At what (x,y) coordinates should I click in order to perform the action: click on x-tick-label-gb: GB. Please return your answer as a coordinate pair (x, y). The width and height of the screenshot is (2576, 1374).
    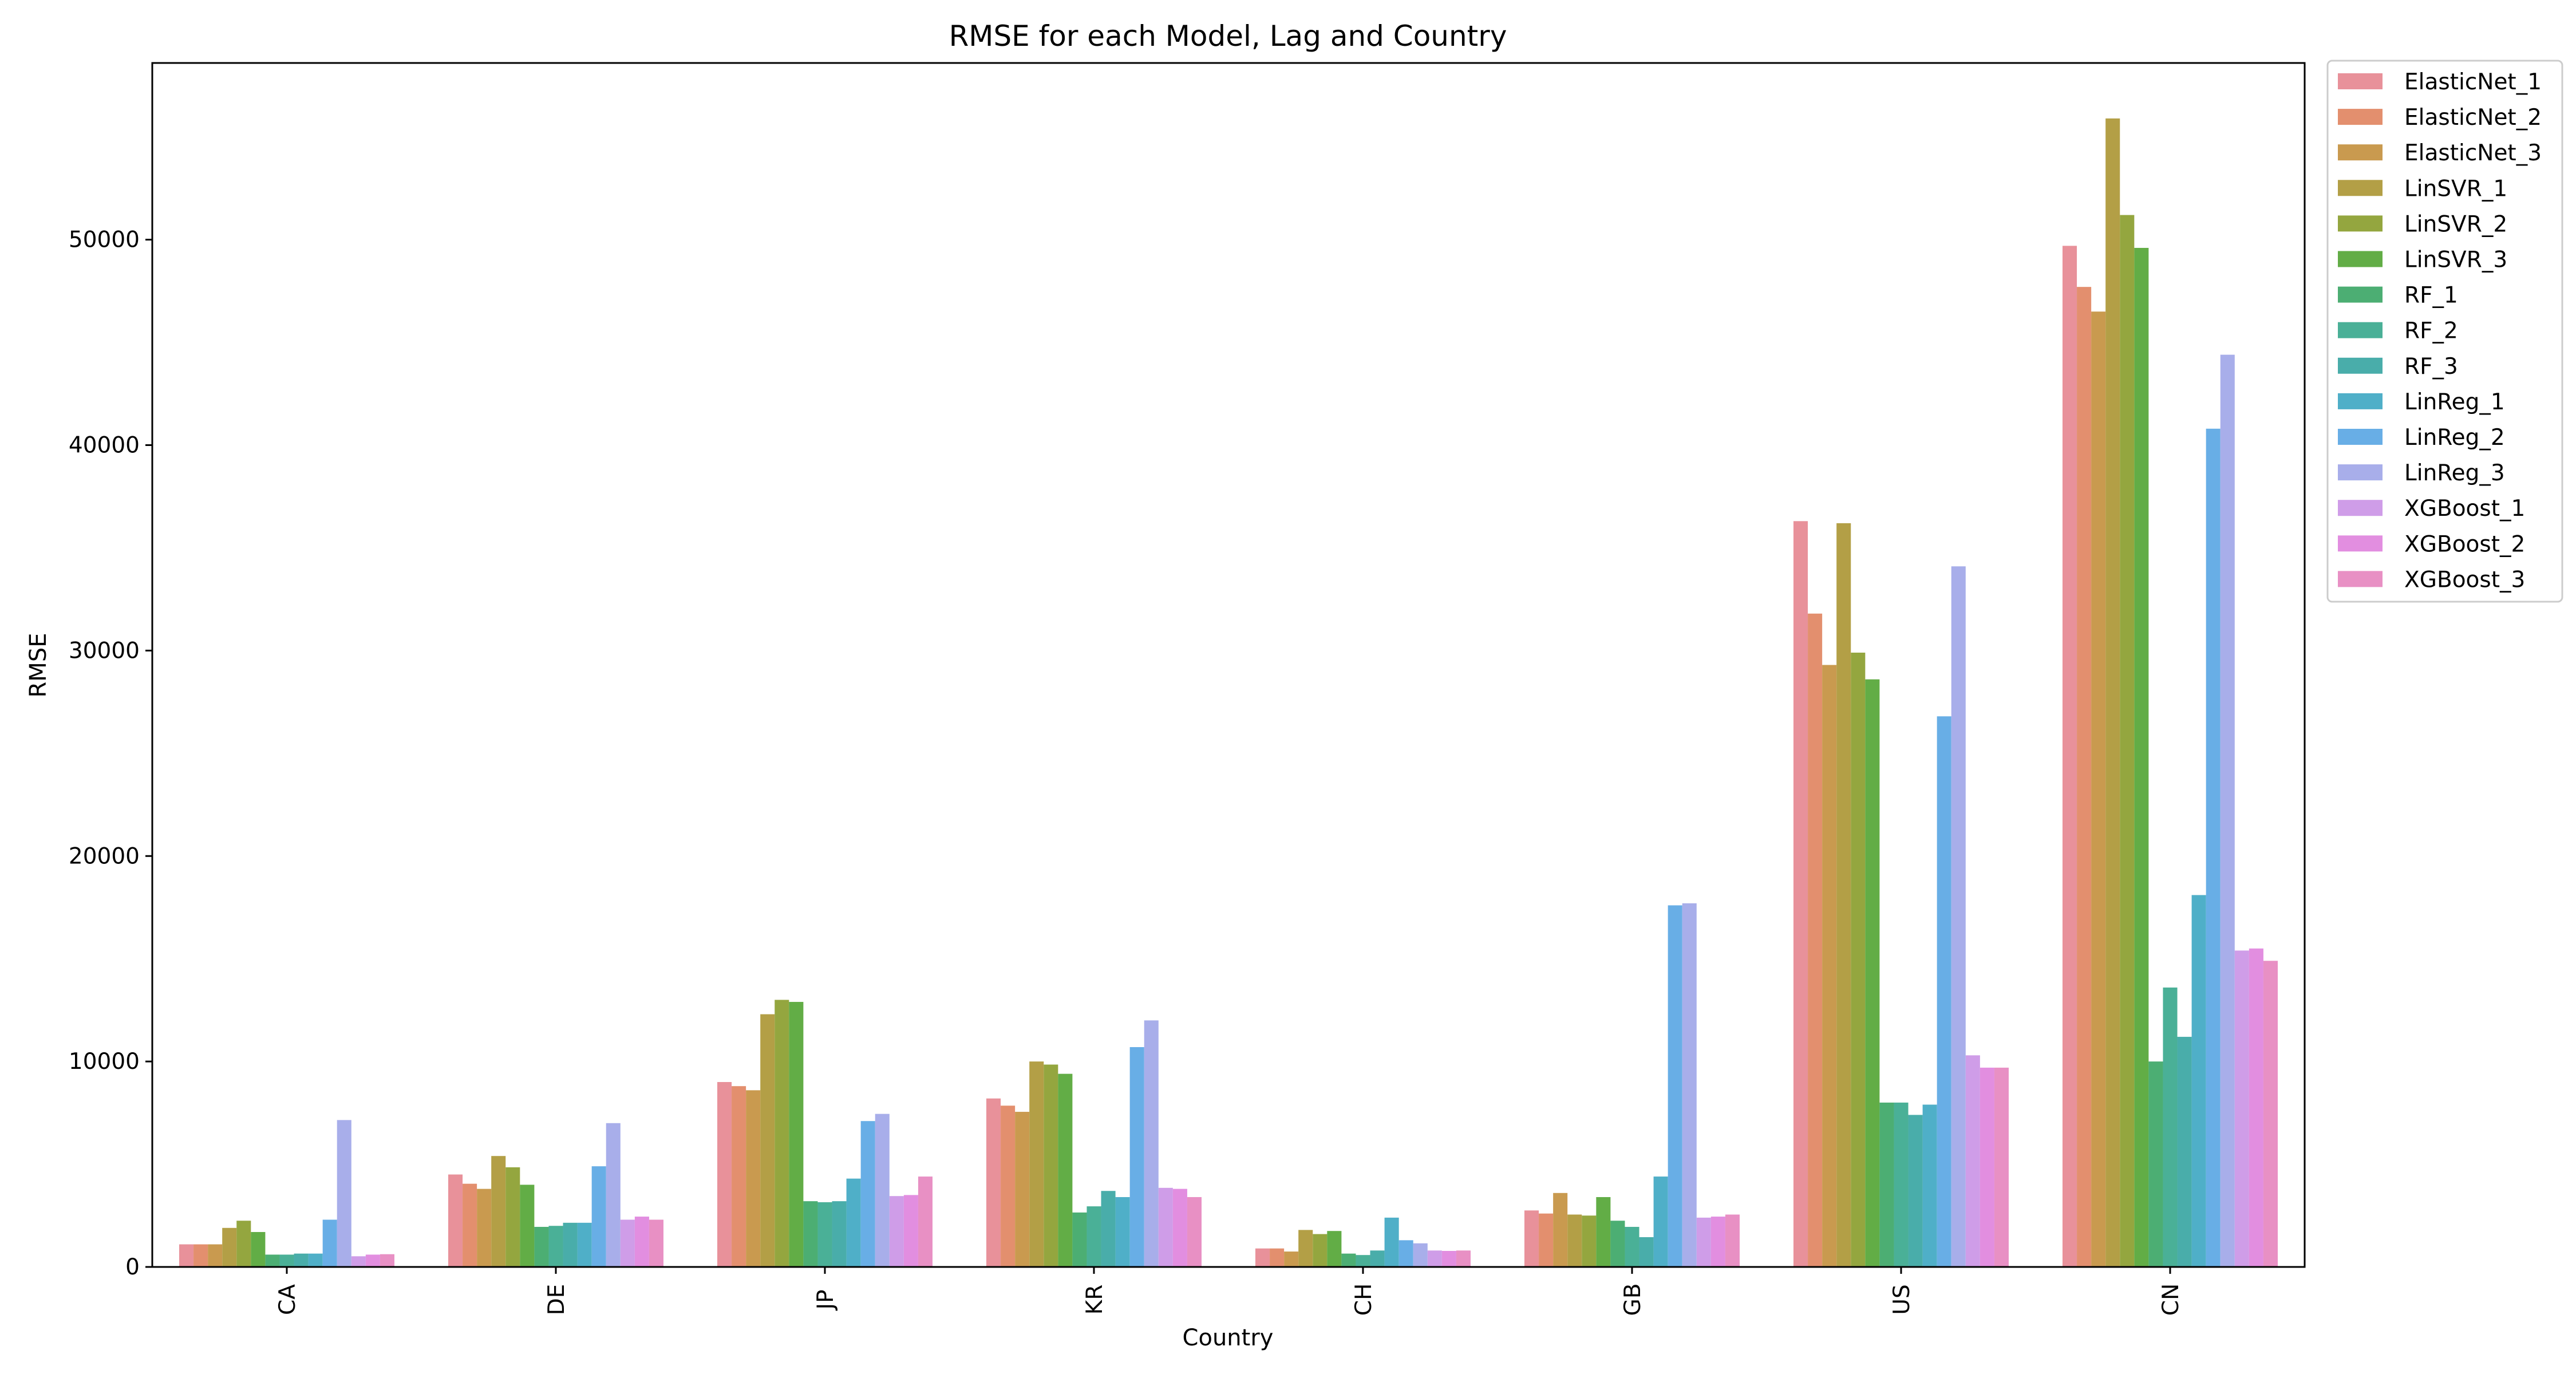
    Looking at the image, I should click on (1633, 1300).